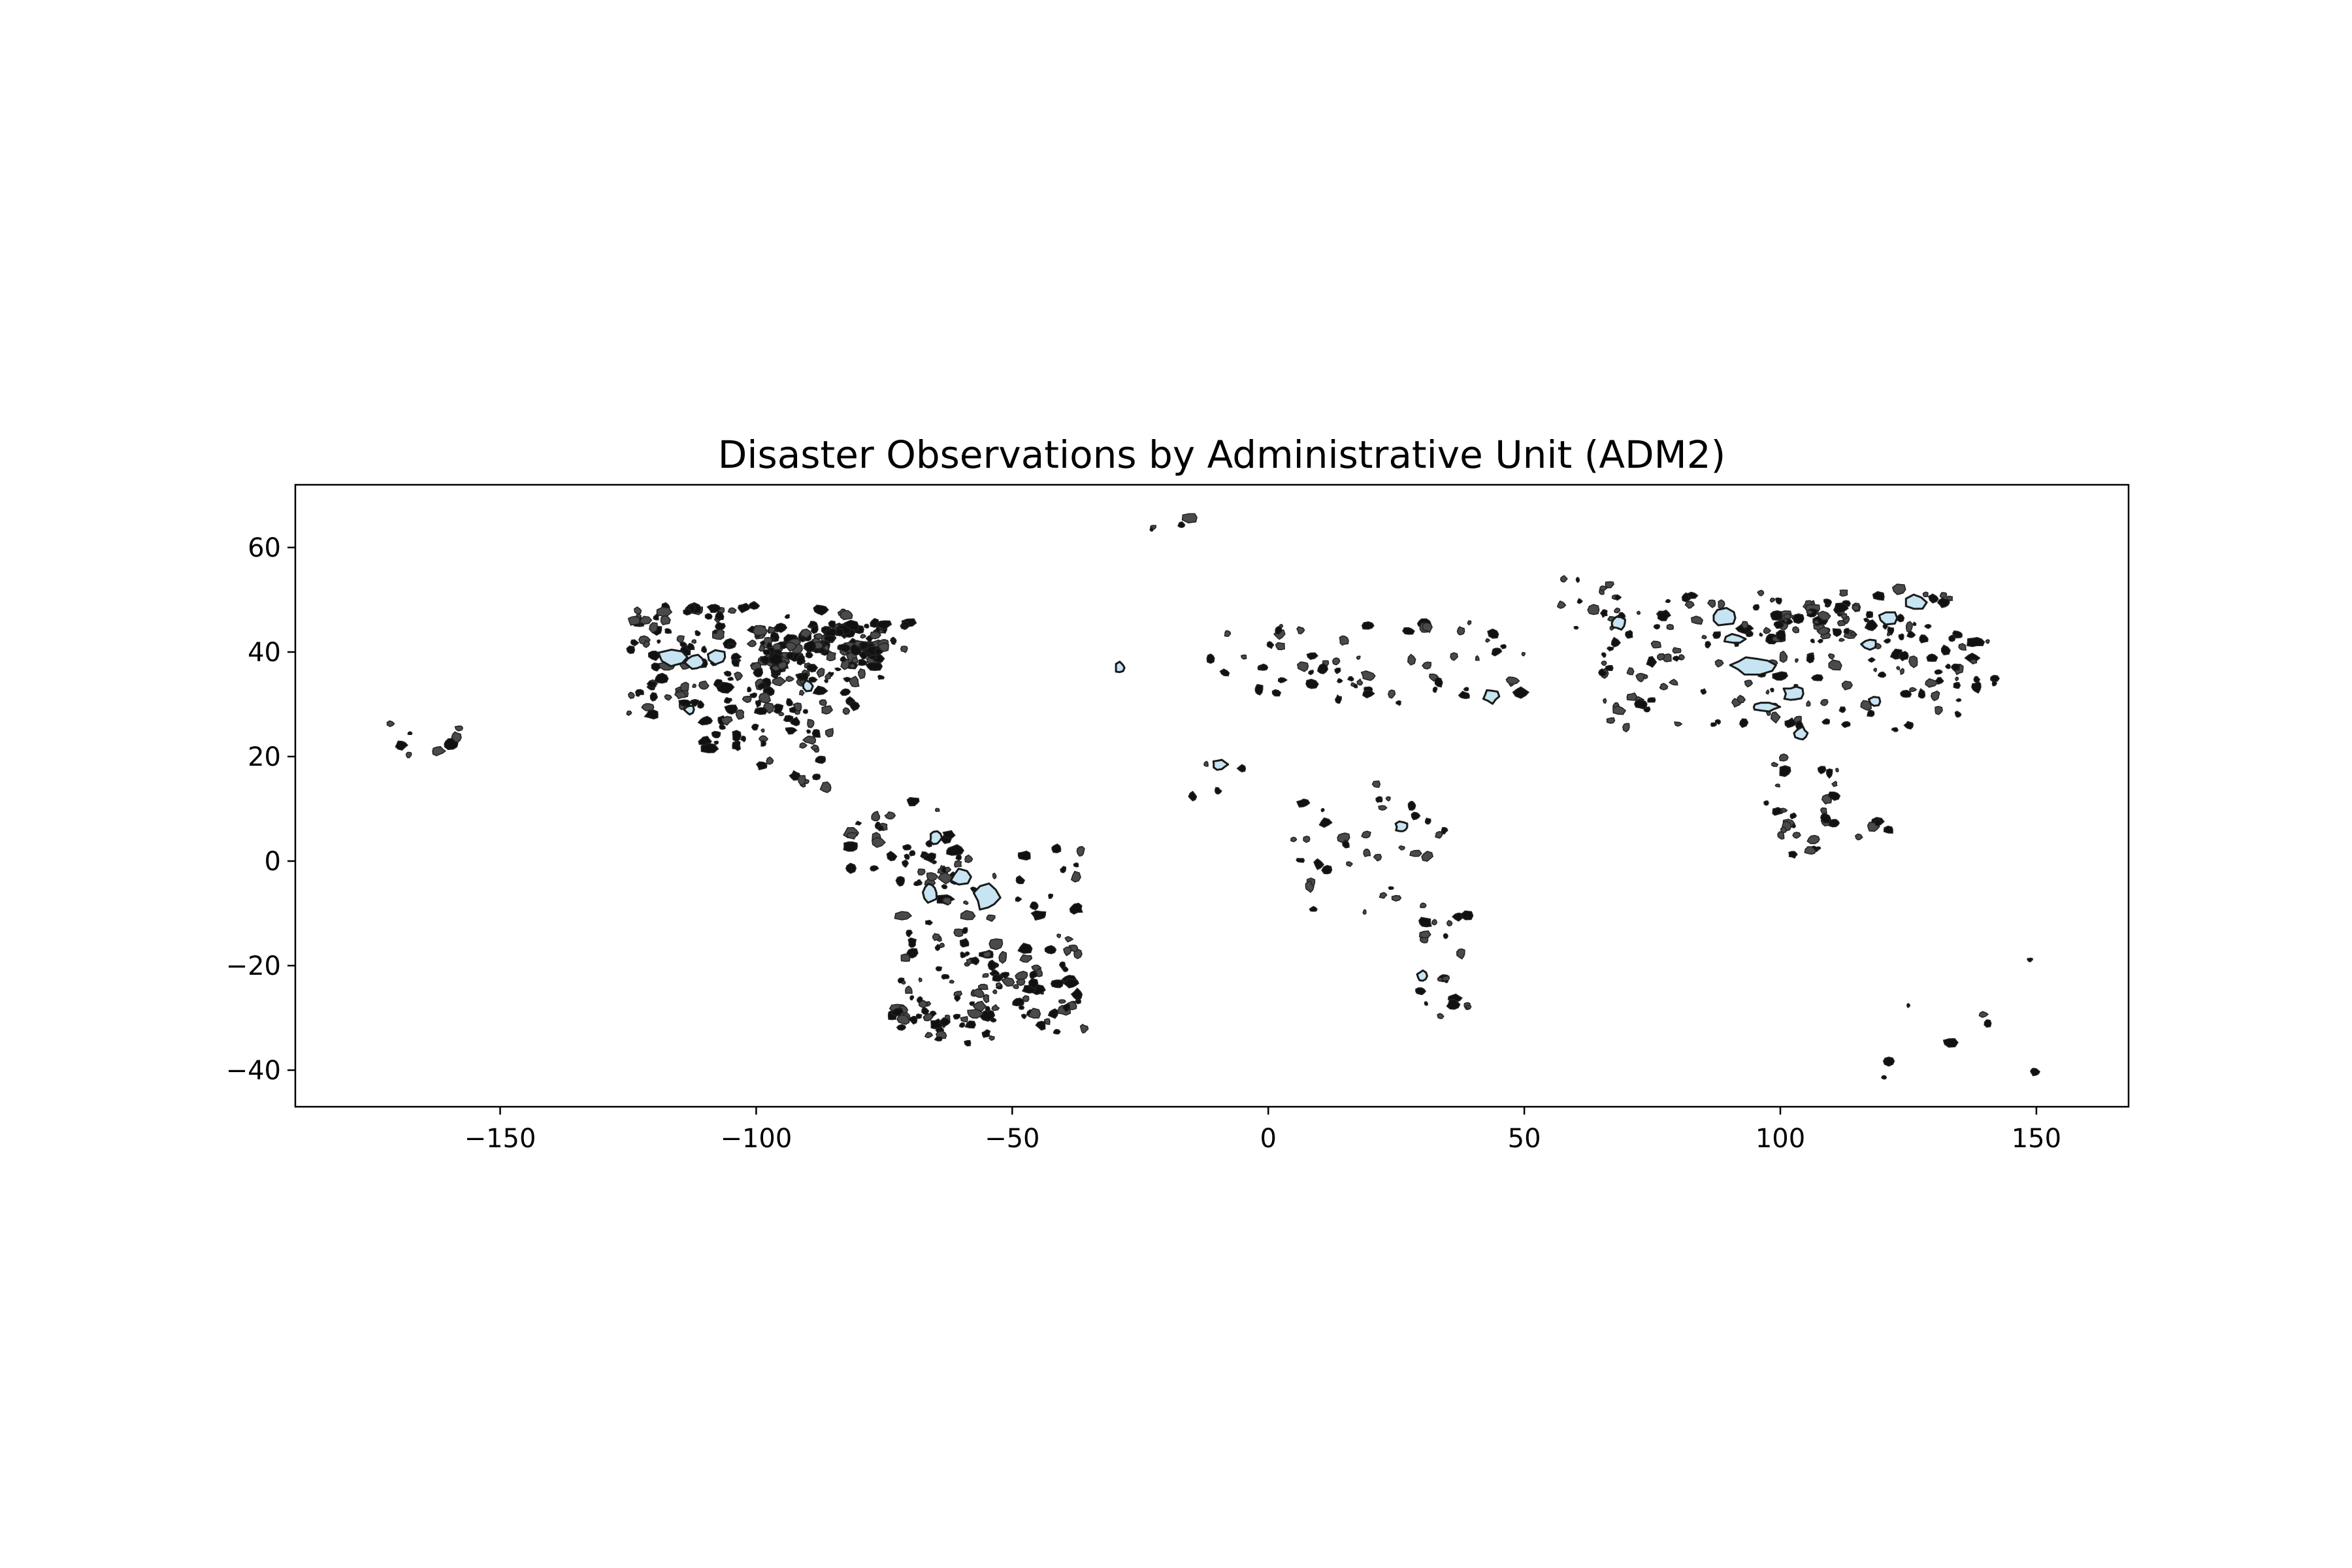 Image resolution: width=2352 pixels, height=1568 pixels. What do you see at coordinates (1780, 1139) in the screenshot?
I see `x-tick-label: 100` at bounding box center [1780, 1139].